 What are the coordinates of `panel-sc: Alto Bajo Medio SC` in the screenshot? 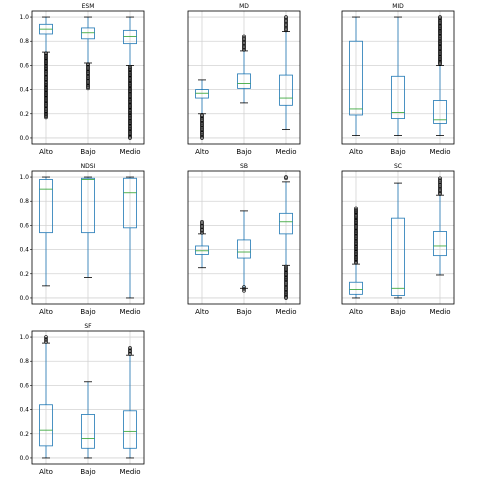 It's located at (398, 239).